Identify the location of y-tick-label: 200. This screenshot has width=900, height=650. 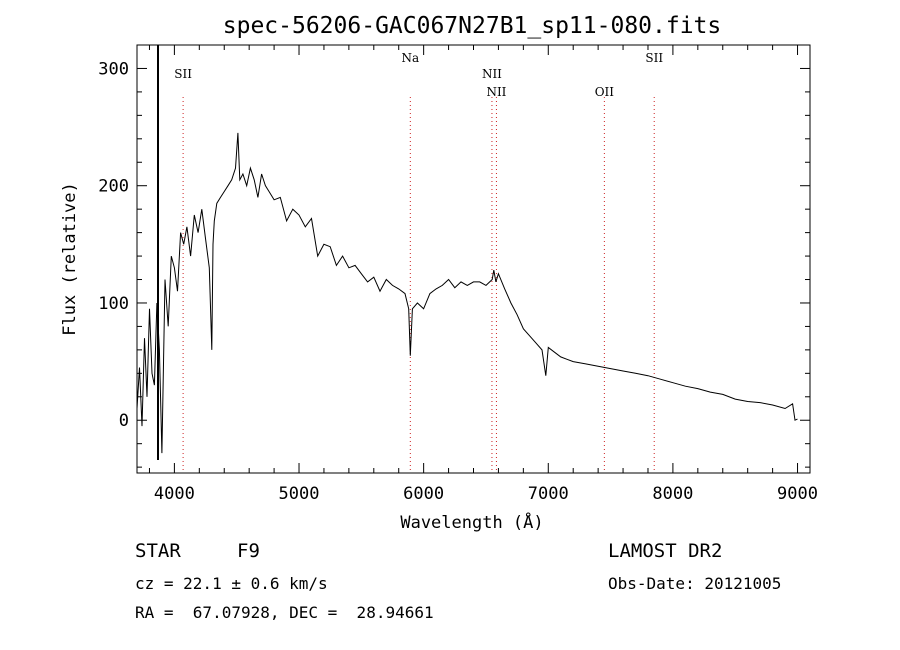
(113, 187).